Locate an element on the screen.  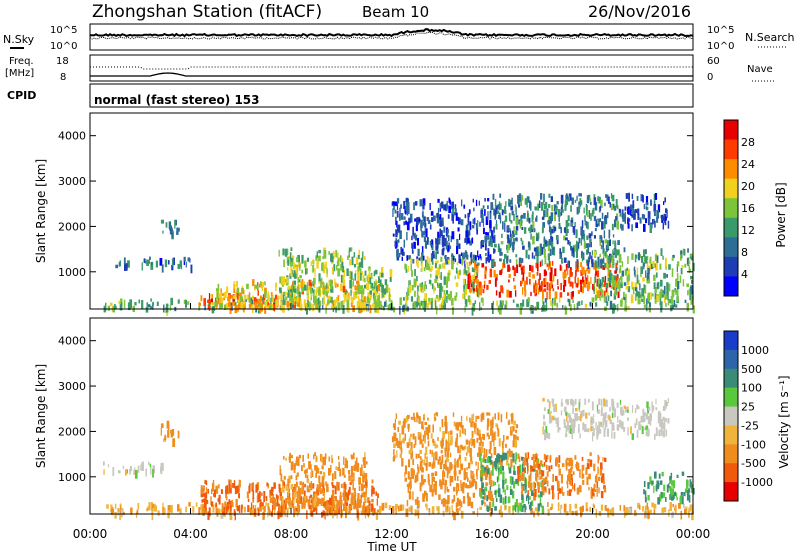
velocity-colorbar-label: Velocity [m s⁻¹] is located at coordinates (784, 421).